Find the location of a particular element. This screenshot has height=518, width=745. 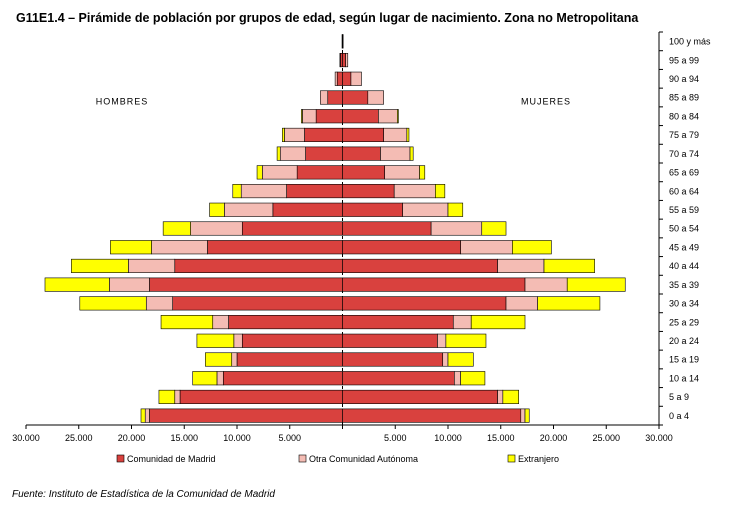

age-group-label: 40 a 44 is located at coordinates (684, 266).